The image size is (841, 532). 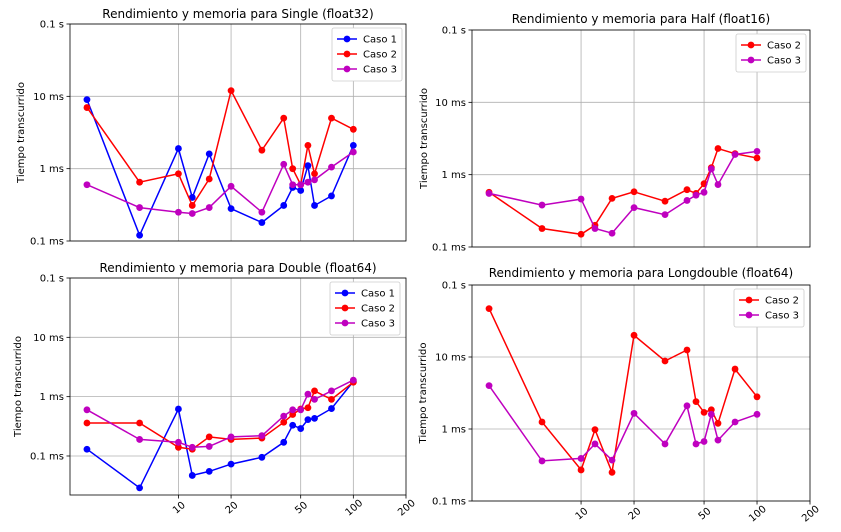 What do you see at coordinates (758, 514) in the screenshot?
I see `x-tick-label: 100` at bounding box center [758, 514].